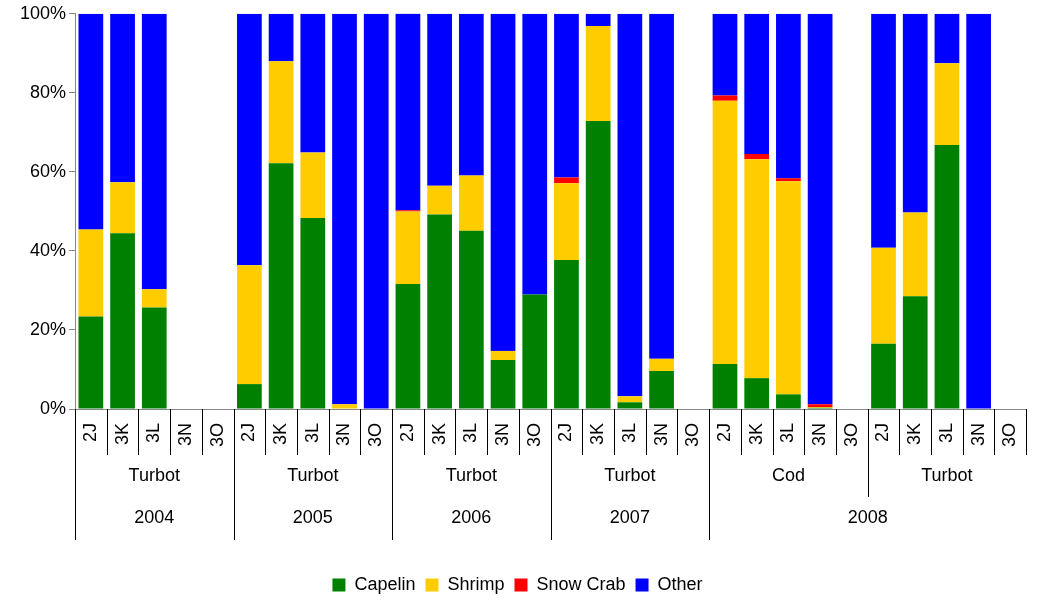 The height and width of the screenshot is (604, 1038). What do you see at coordinates (154, 517) in the screenshot?
I see `text: 2004` at bounding box center [154, 517].